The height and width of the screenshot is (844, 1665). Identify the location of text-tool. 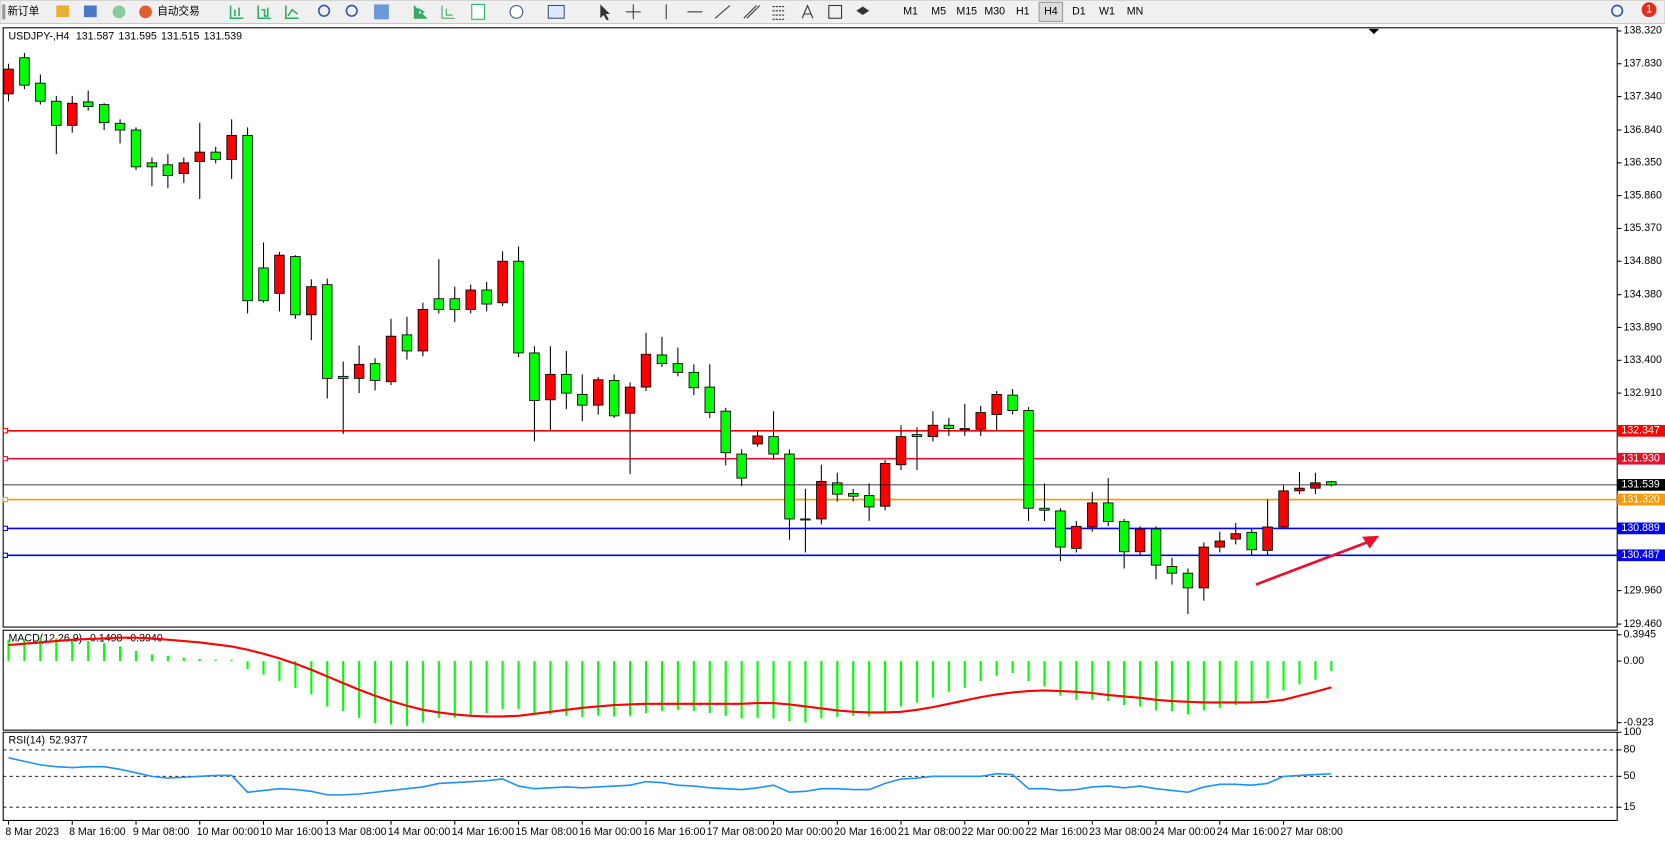
(807, 11).